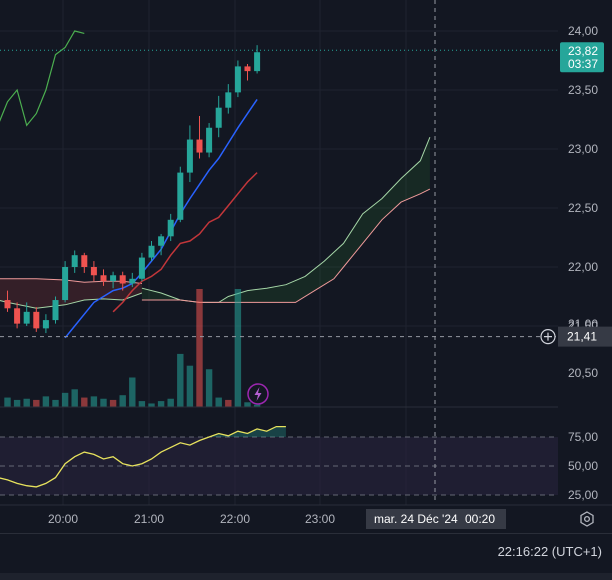 Image resolution: width=612 pixels, height=580 pixels. What do you see at coordinates (149, 519) in the screenshot?
I see `time-tick-label: 21:00` at bounding box center [149, 519].